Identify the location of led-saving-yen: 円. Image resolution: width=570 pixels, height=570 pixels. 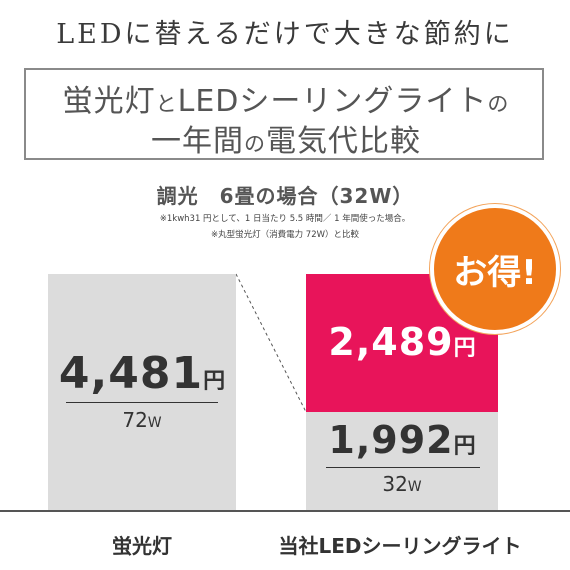
(464, 348).